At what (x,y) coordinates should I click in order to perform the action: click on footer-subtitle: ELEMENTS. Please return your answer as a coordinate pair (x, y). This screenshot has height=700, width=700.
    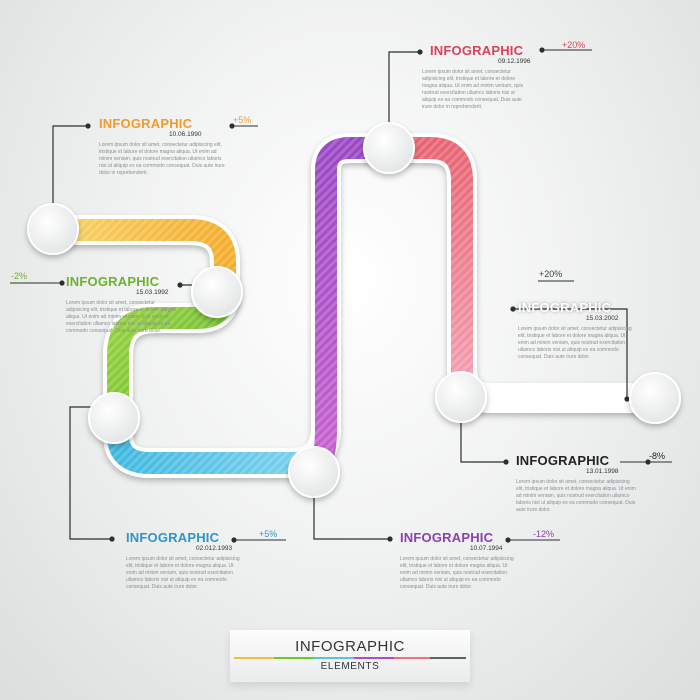
    Looking at the image, I should click on (350, 666).